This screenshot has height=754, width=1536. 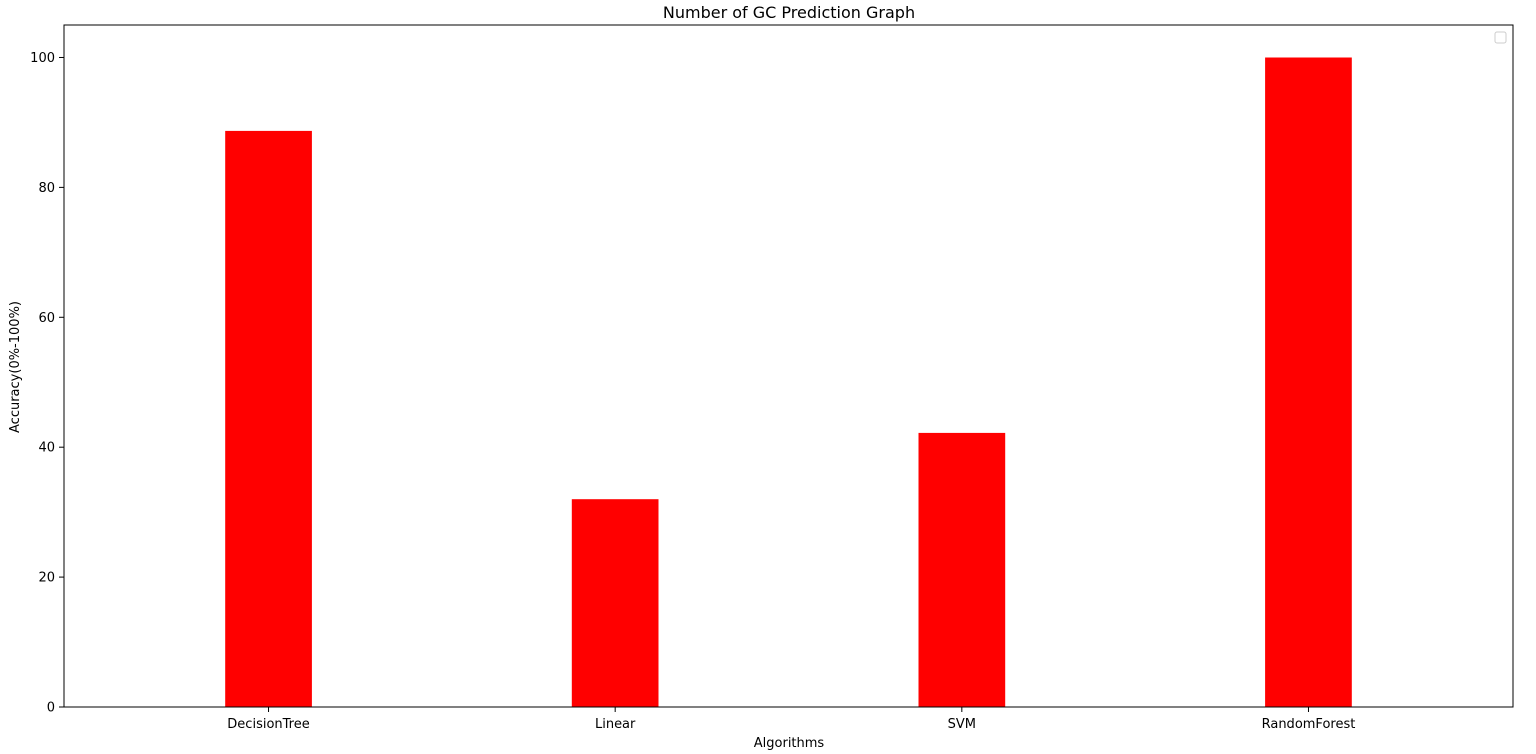 I want to click on y-tick-label: 100, so click(x=42, y=58).